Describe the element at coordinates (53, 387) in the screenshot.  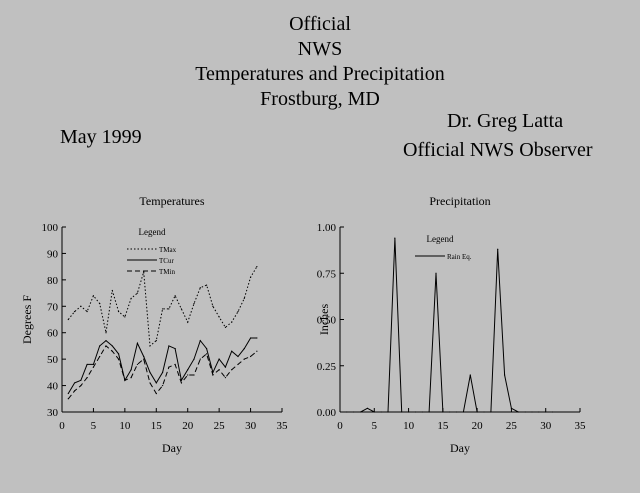
I see `chart1-y-tick-label: 40` at that location.